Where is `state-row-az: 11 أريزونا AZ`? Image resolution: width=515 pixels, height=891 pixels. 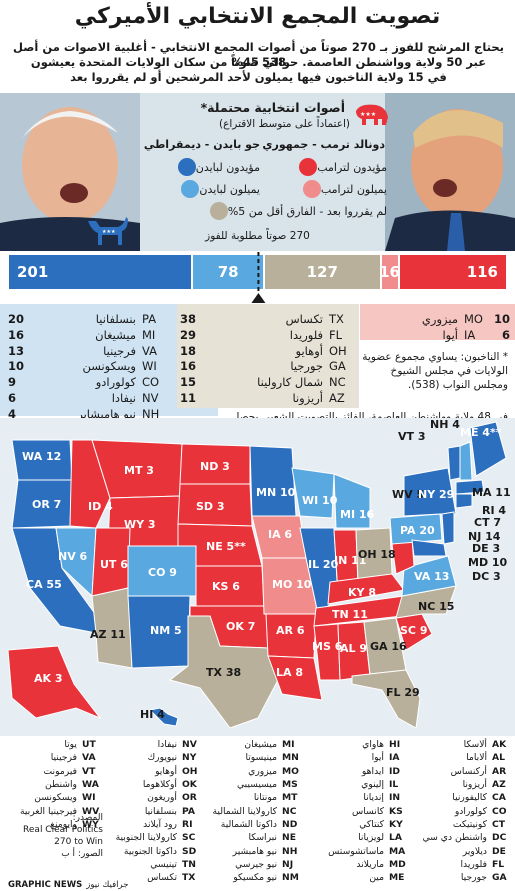 state-row-az: 11 أريزونا AZ is located at coordinates (267, 399).